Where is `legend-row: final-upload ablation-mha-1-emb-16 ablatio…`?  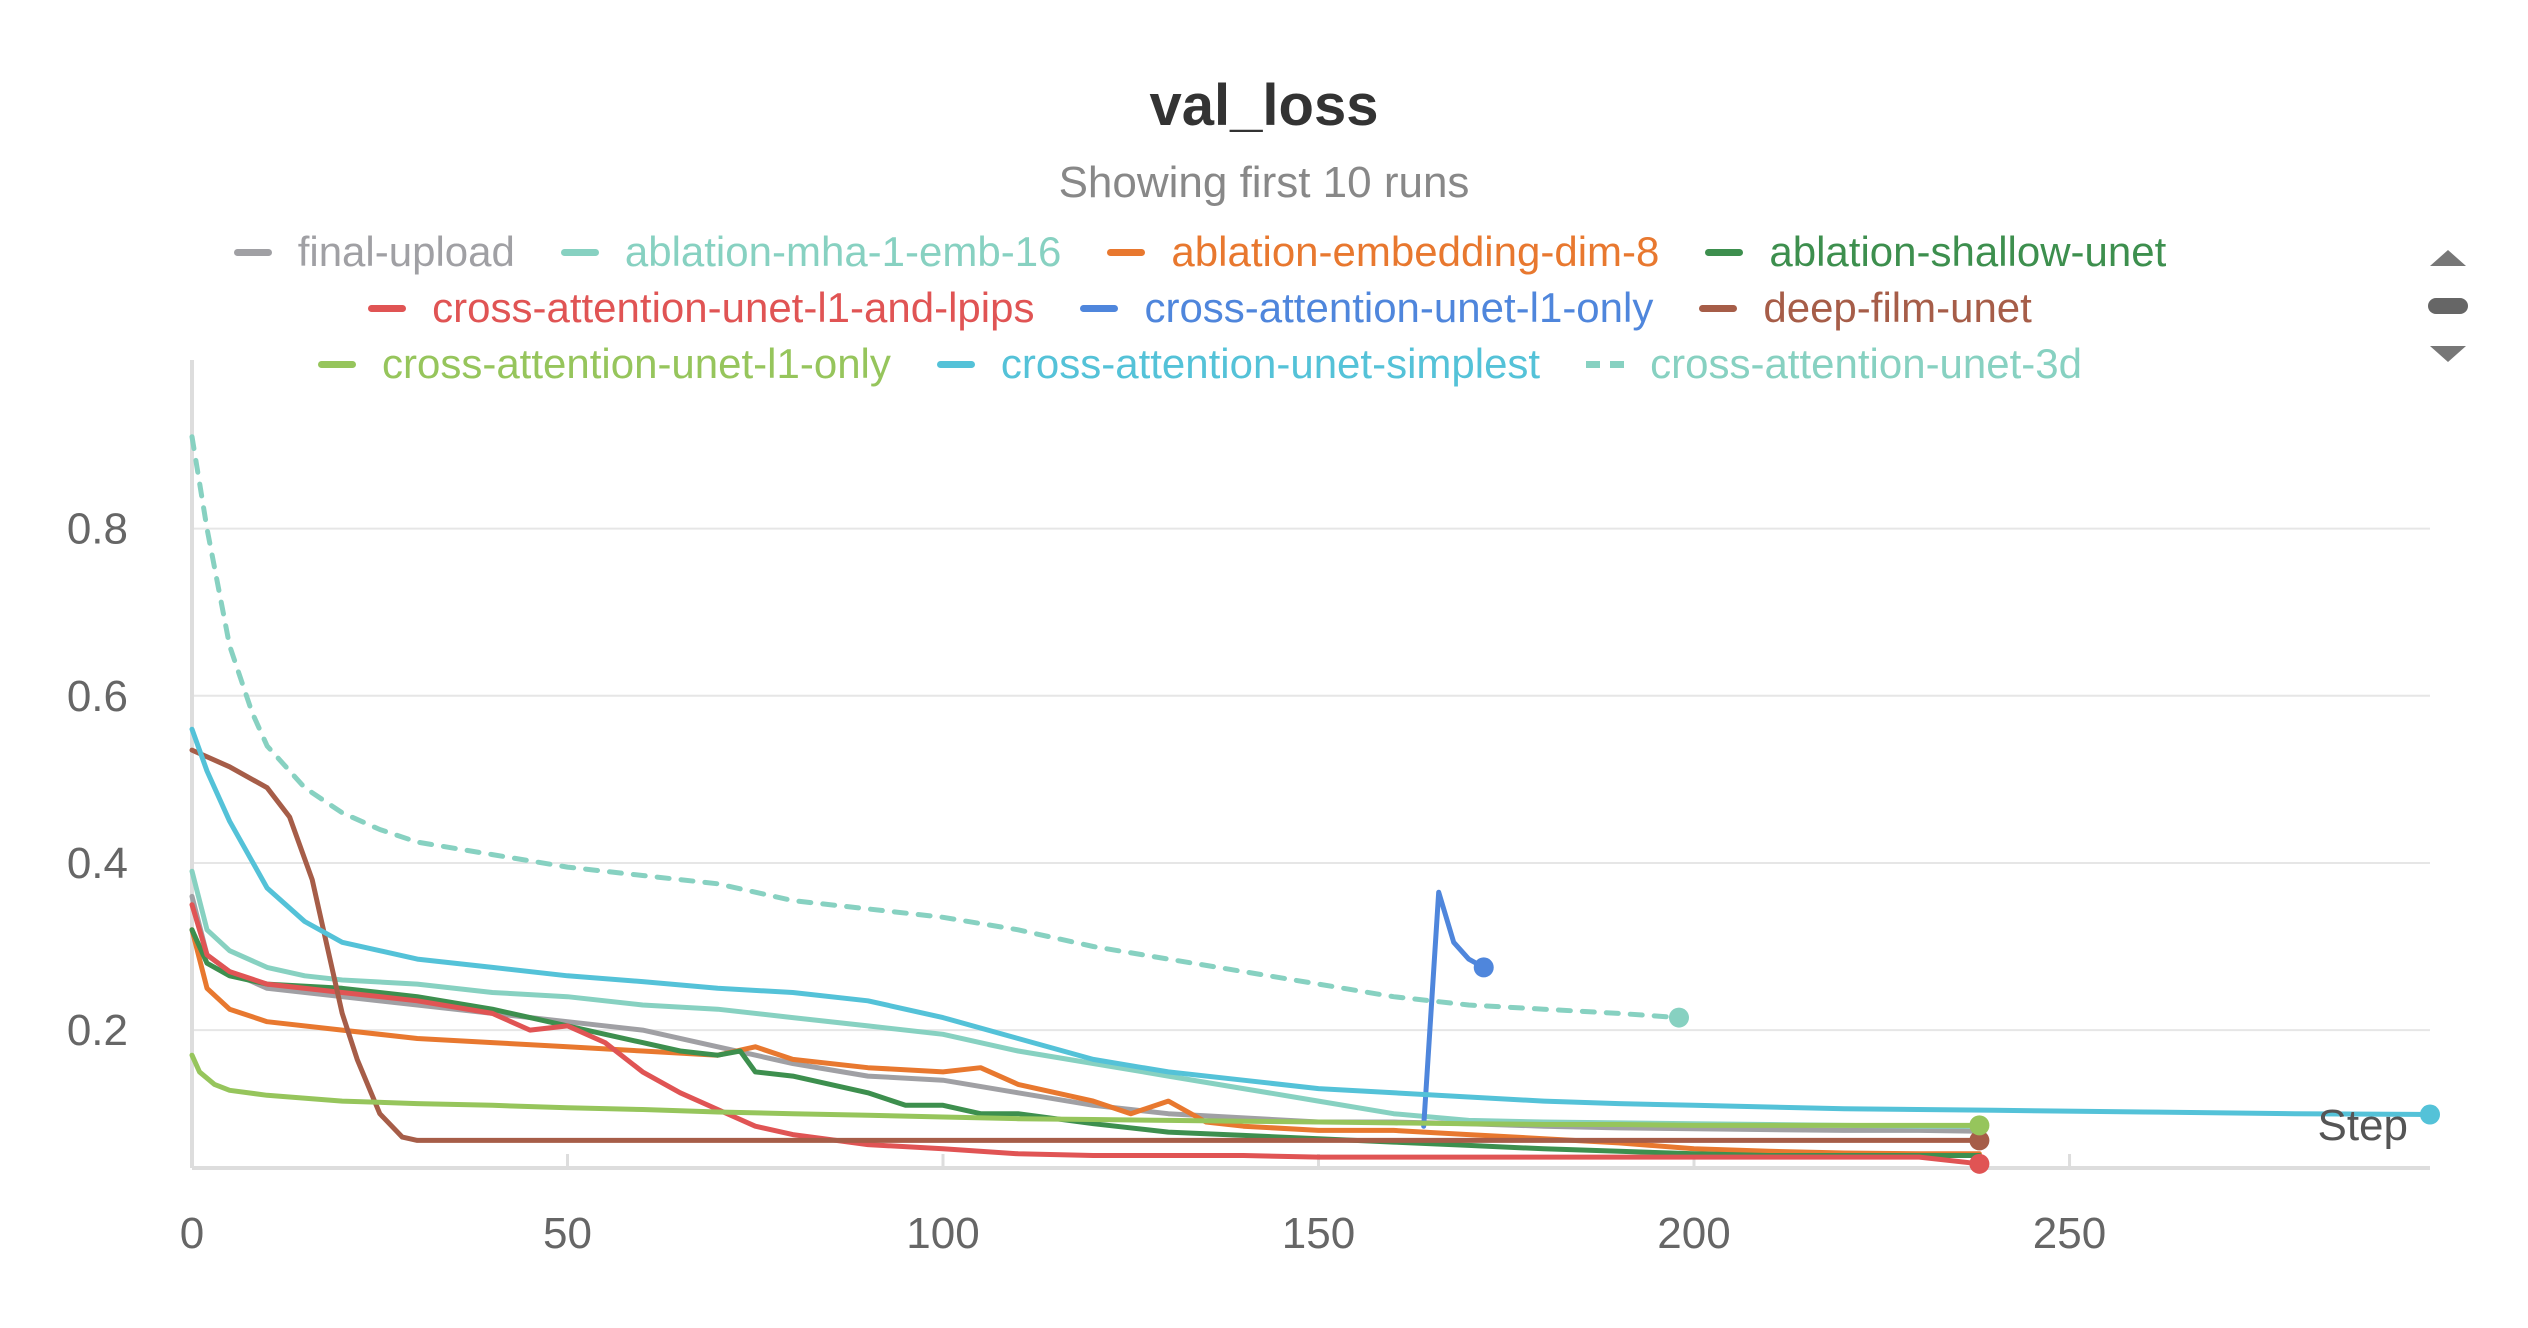
legend-row: final-upload ablation-mha-1-emb-16 ablatio… is located at coordinates (1200, 252).